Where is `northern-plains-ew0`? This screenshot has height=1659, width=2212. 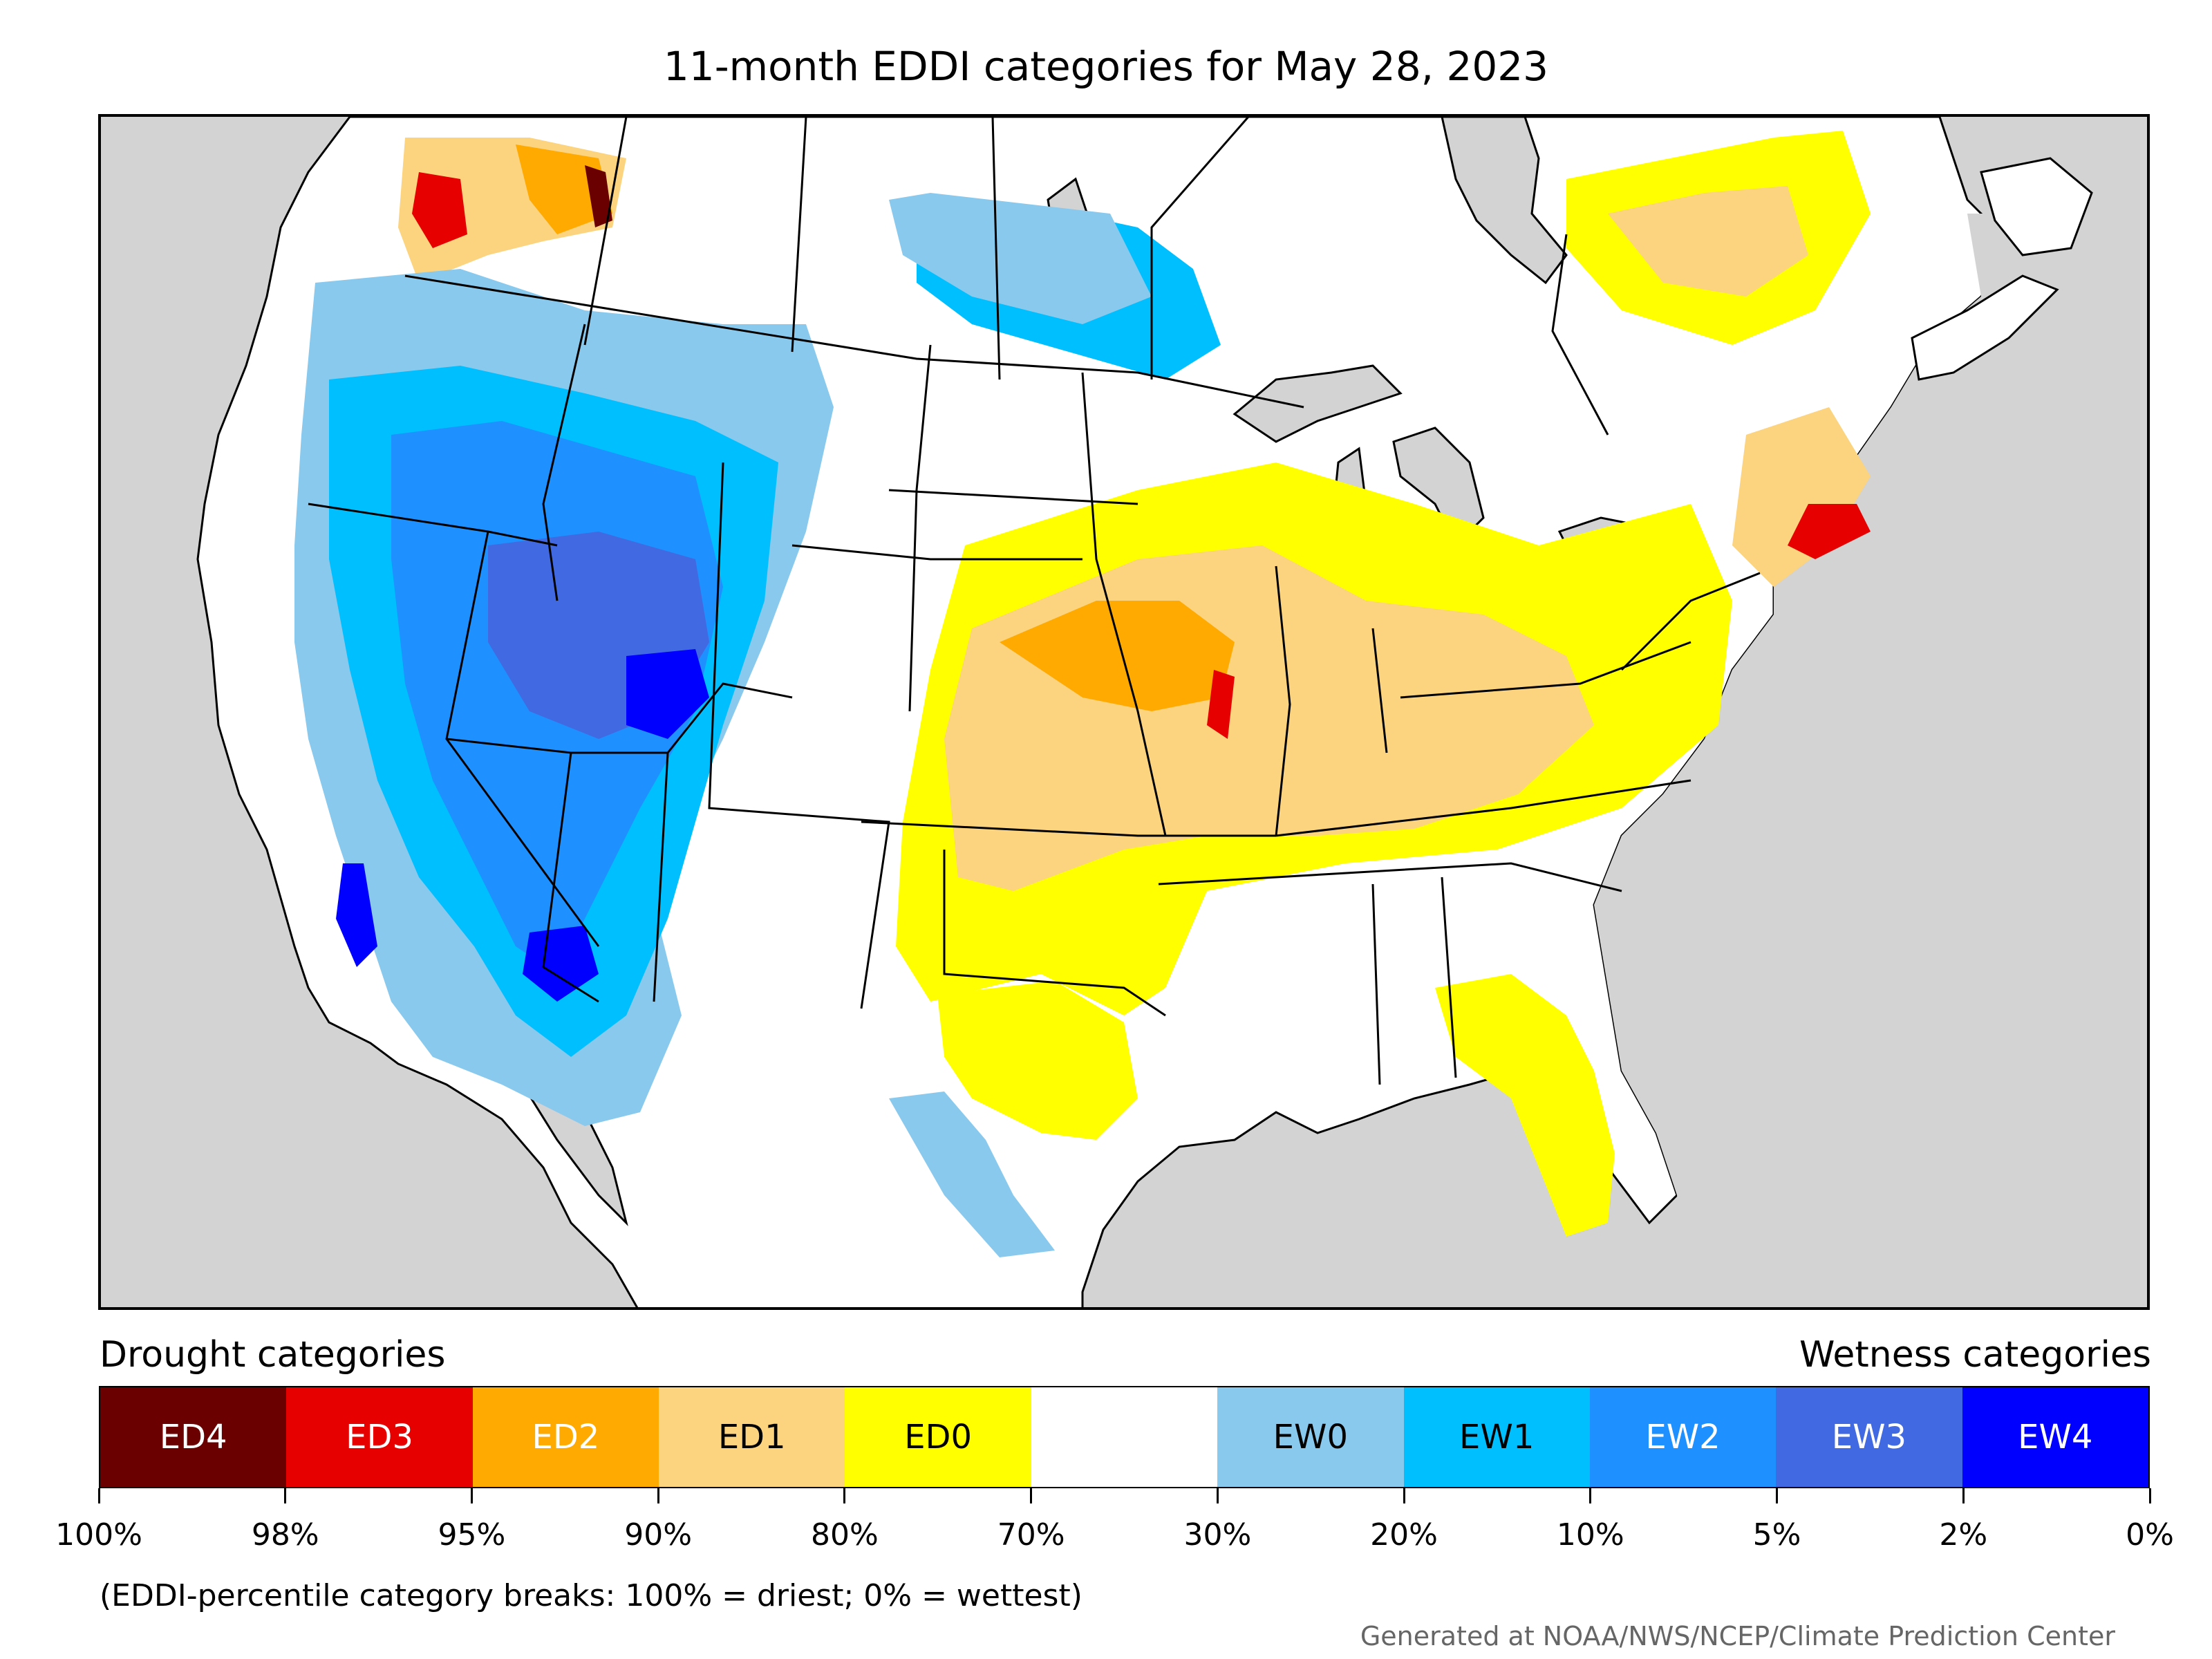 northern-plains-ew0 is located at coordinates (1020, 258).